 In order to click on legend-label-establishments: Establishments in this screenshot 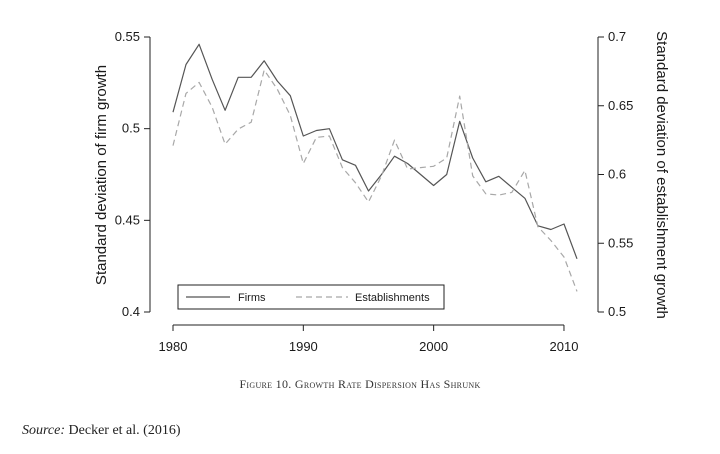, I will do `click(392, 298)`.